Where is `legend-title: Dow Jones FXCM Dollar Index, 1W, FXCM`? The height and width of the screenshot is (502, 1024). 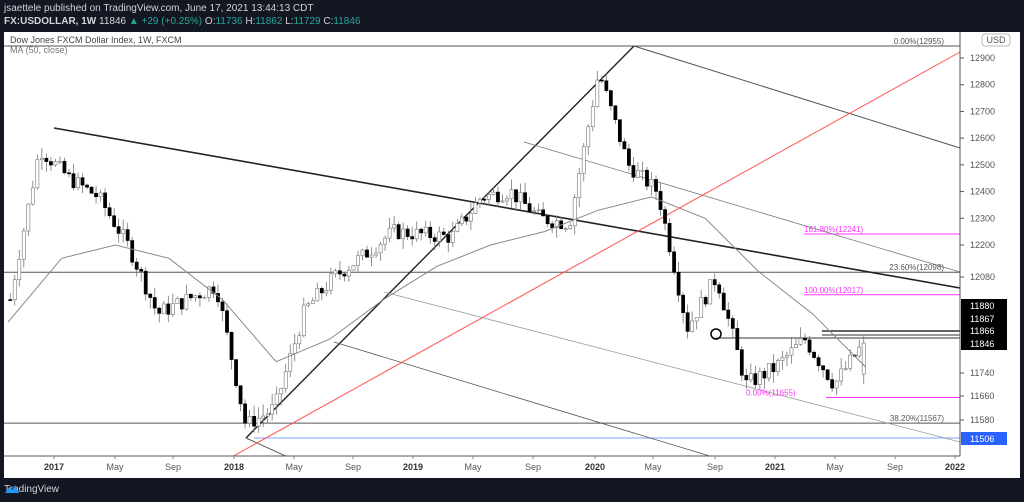 legend-title: Dow Jones FXCM Dollar Index, 1W, FXCM is located at coordinates (96, 40).